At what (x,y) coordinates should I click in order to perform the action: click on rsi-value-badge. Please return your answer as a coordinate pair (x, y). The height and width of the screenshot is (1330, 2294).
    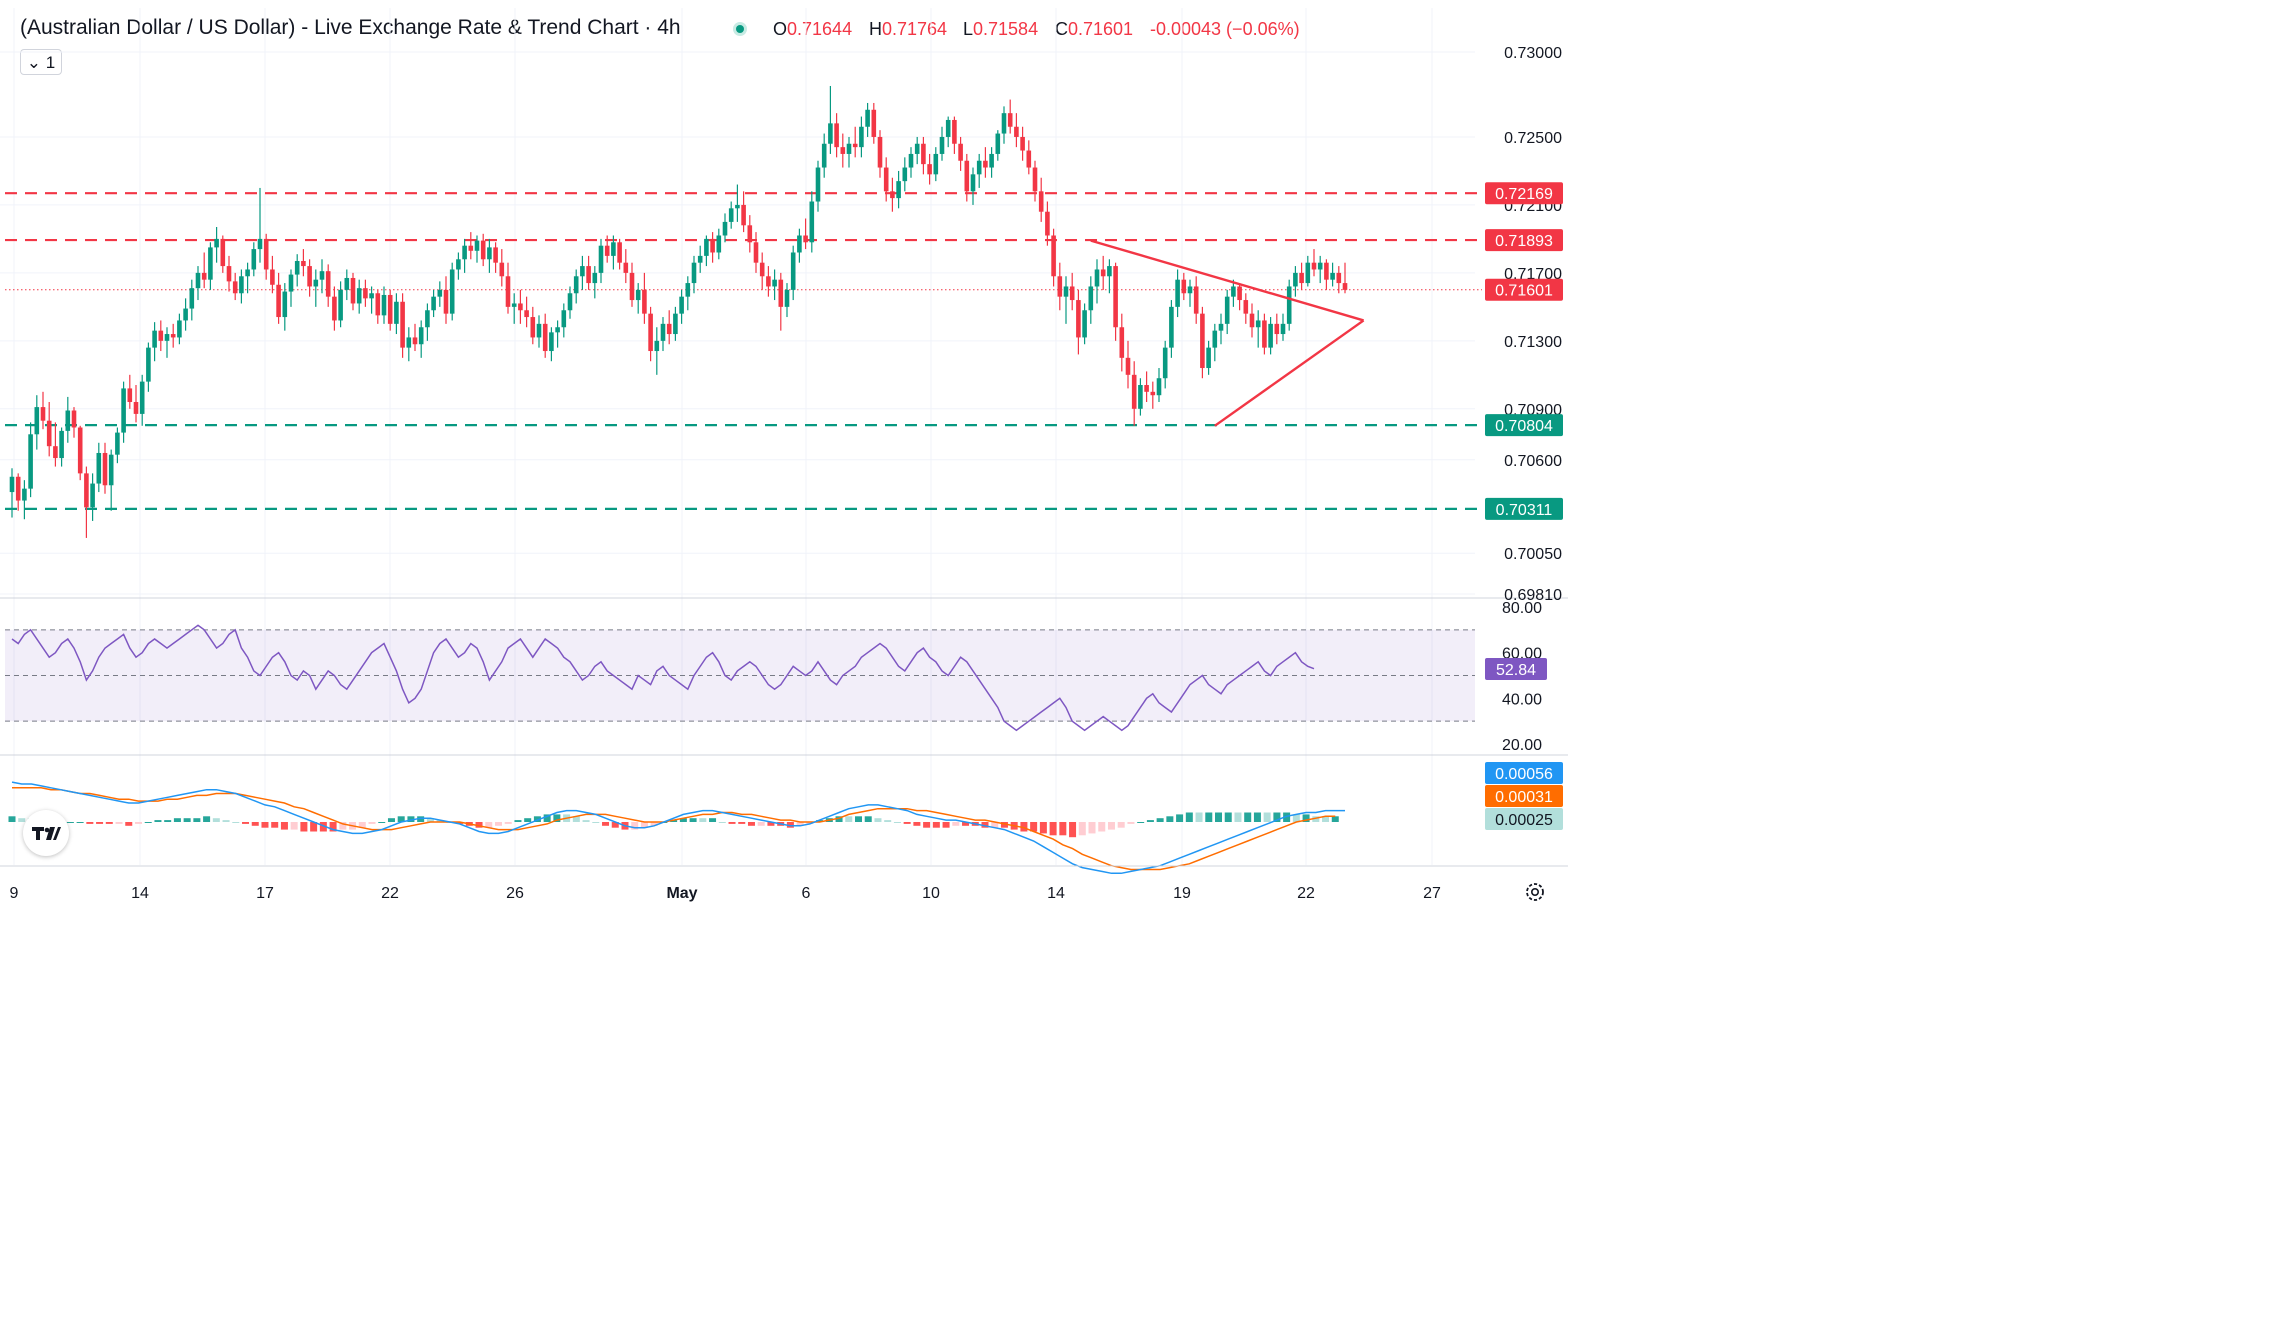
    Looking at the image, I should click on (1516, 669).